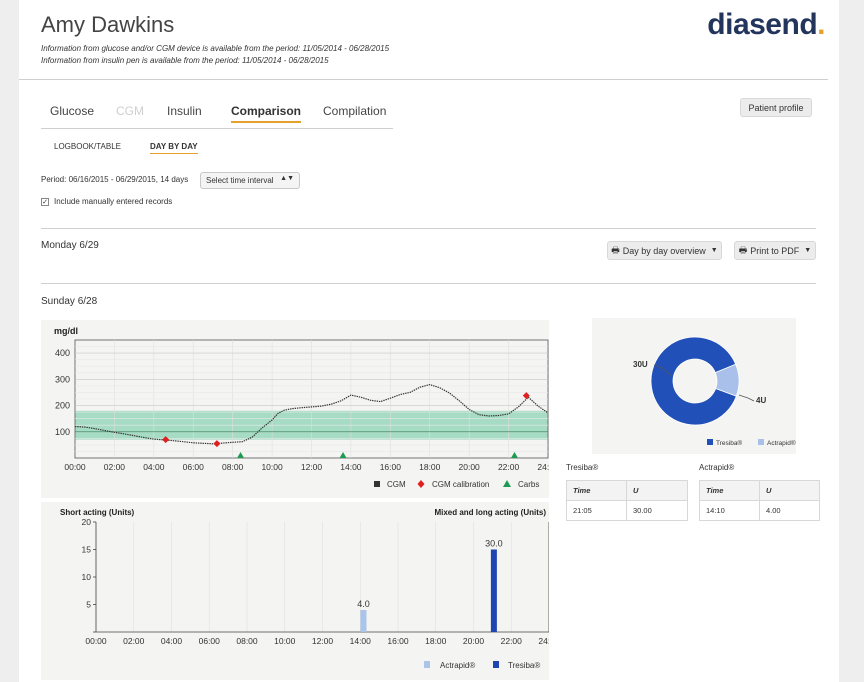  Describe the element at coordinates (729, 443) in the screenshot. I see `donut-legend-tresiba-label: Tresiba®` at that location.